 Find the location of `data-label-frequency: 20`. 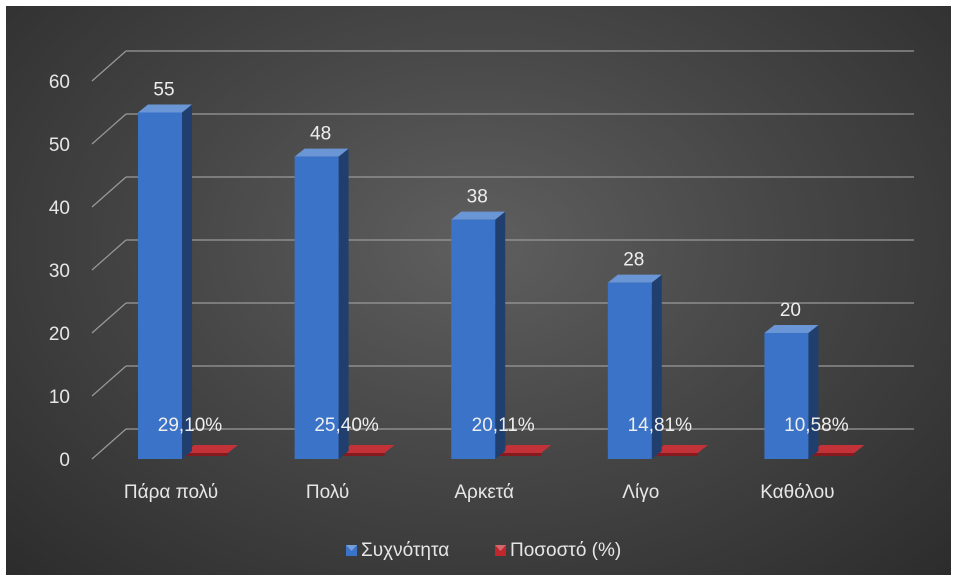

data-label-frequency: 20 is located at coordinates (790, 310).